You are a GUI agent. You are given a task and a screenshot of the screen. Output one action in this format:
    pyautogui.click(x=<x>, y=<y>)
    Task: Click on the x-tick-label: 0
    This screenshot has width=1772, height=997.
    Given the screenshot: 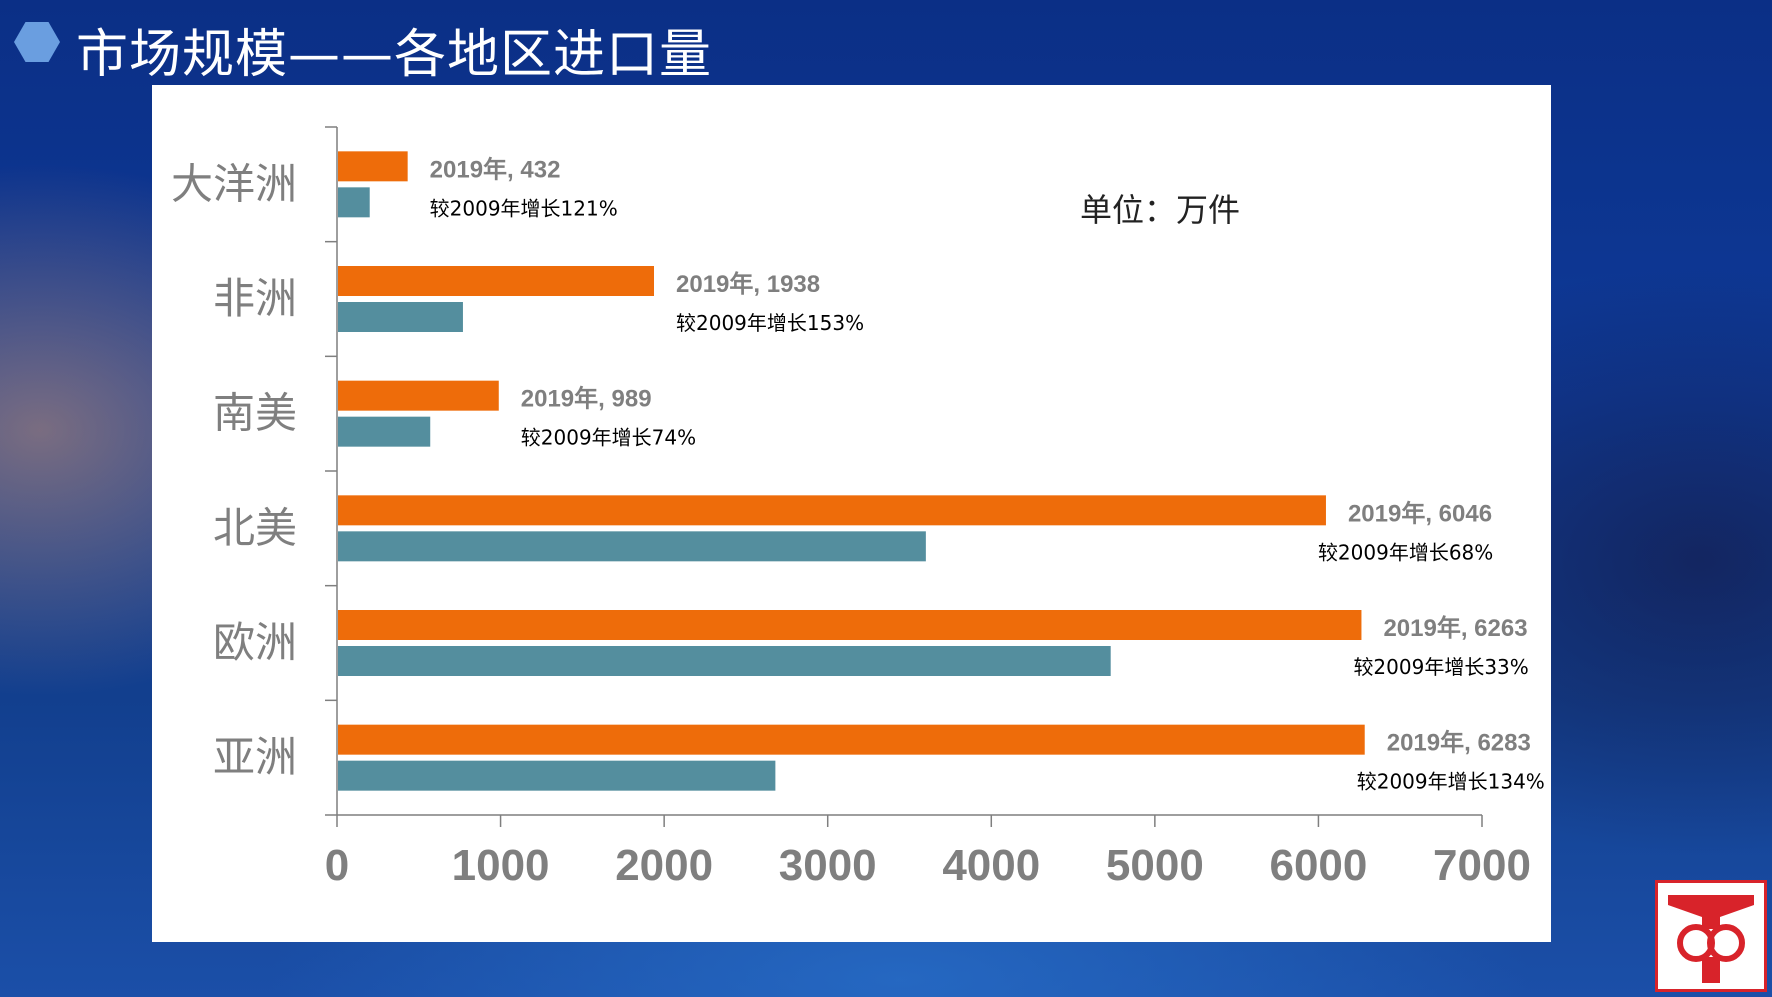 What is the action you would take?
    pyautogui.click(x=337, y=865)
    